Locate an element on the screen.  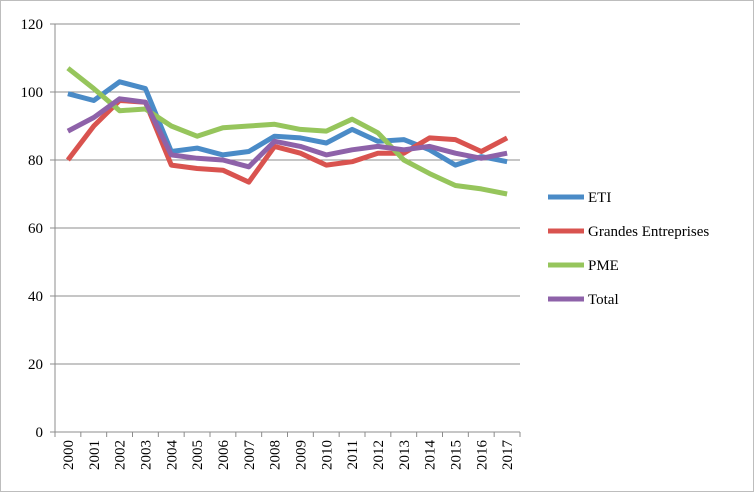
x-tick-label-2007: 2007 is located at coordinates (250, 455).